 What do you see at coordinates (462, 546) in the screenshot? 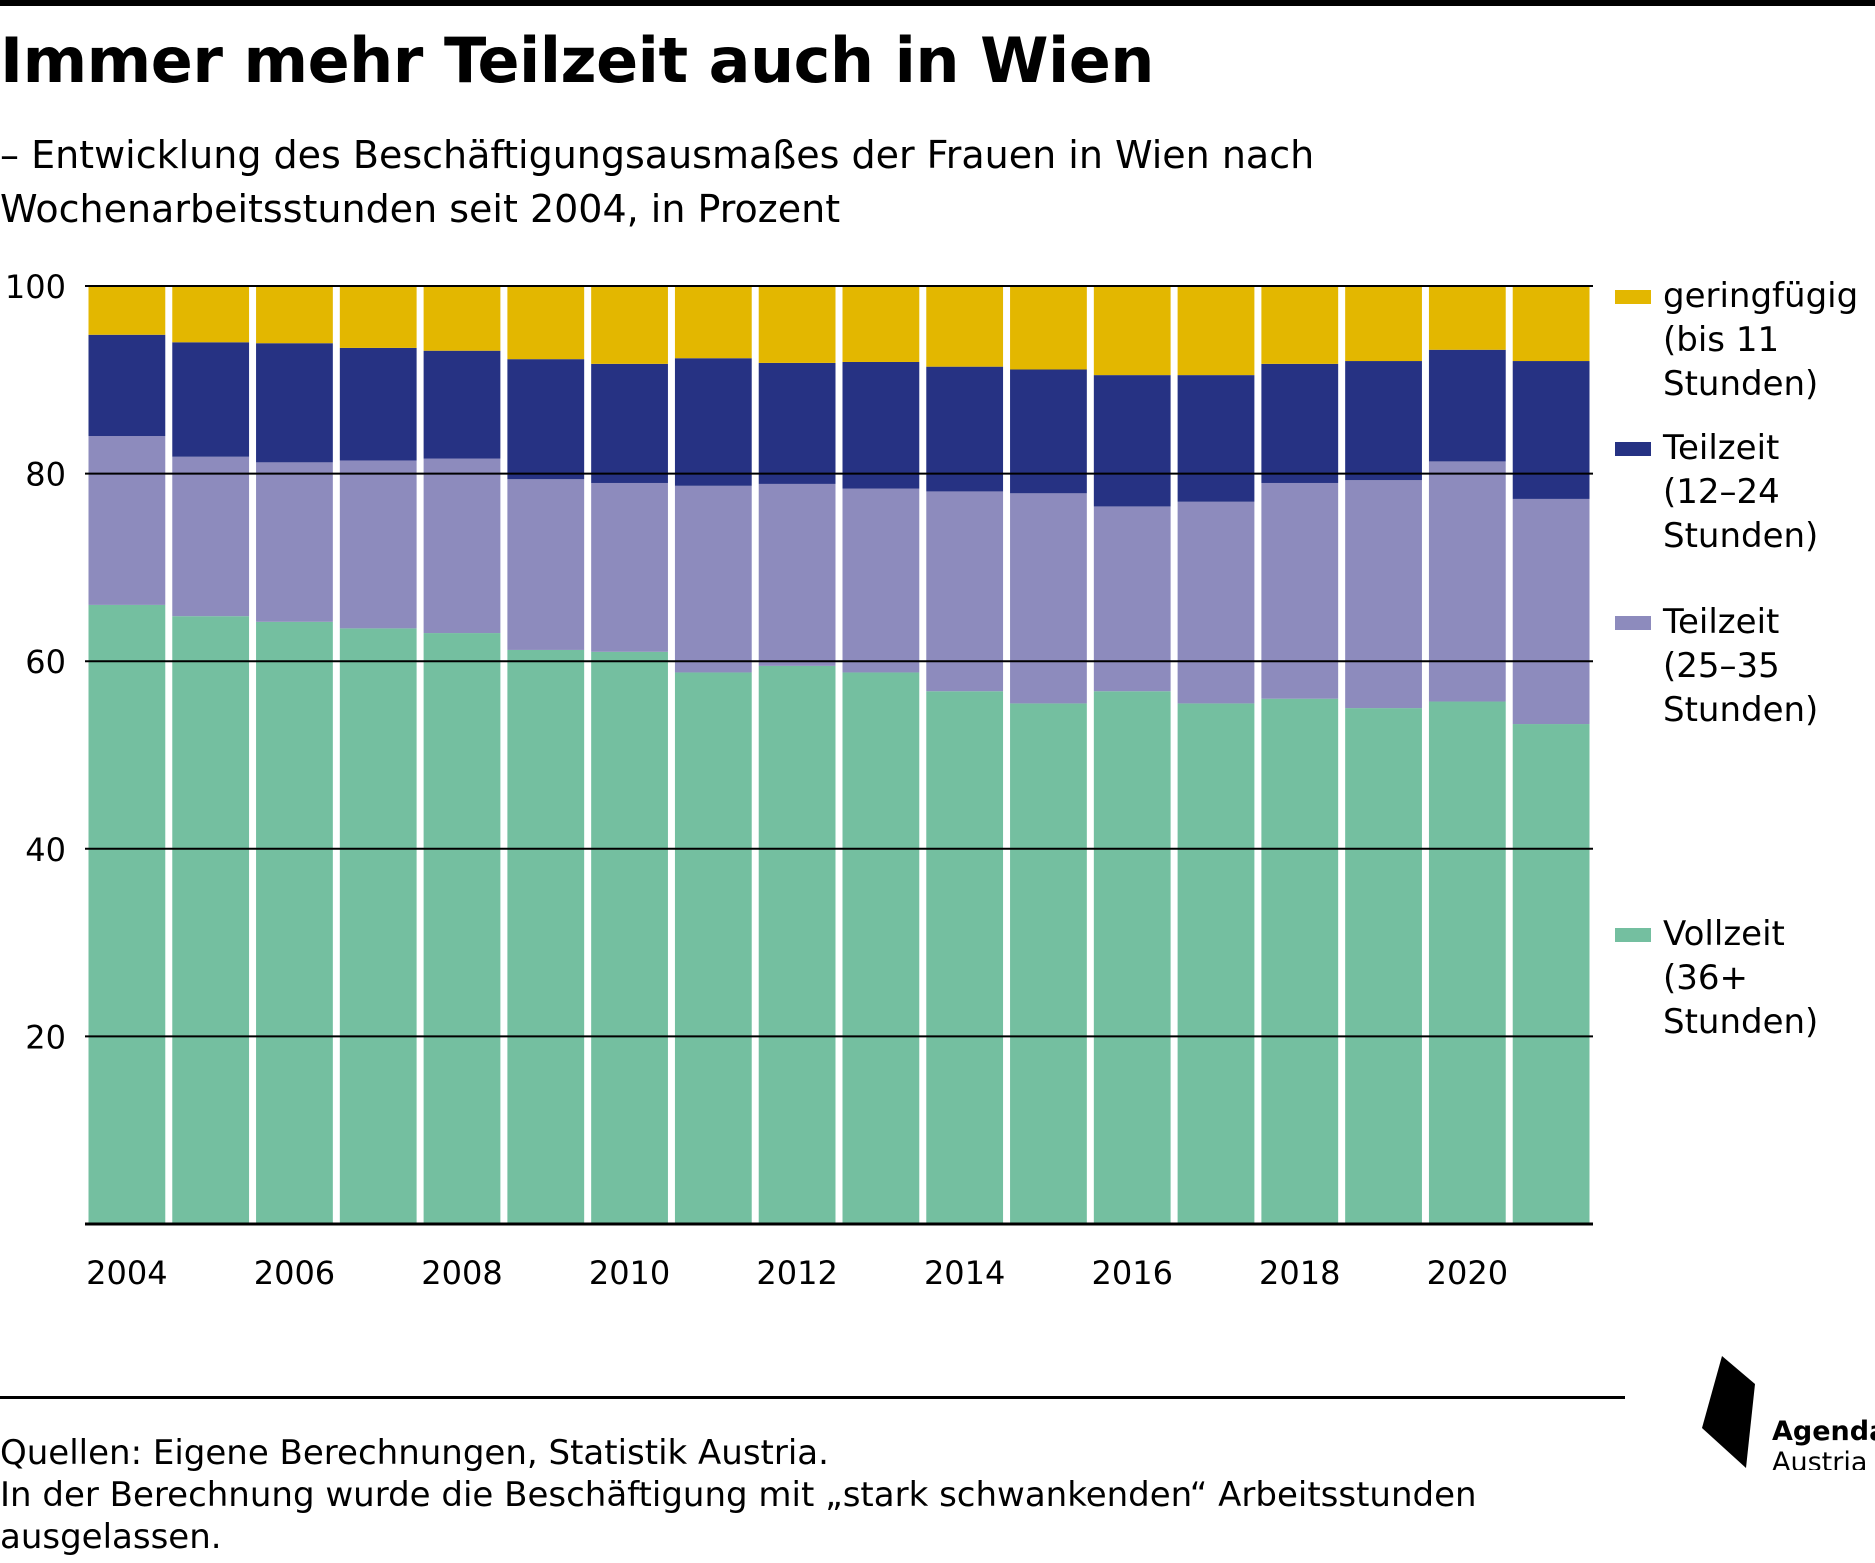
I see `bar-segment-teilzeit_25_35-2008` at bounding box center [462, 546].